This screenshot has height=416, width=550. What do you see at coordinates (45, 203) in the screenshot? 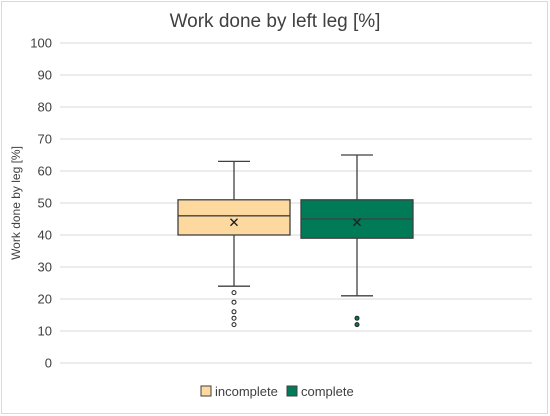
I see `y-tick-label-50: 50` at bounding box center [45, 203].